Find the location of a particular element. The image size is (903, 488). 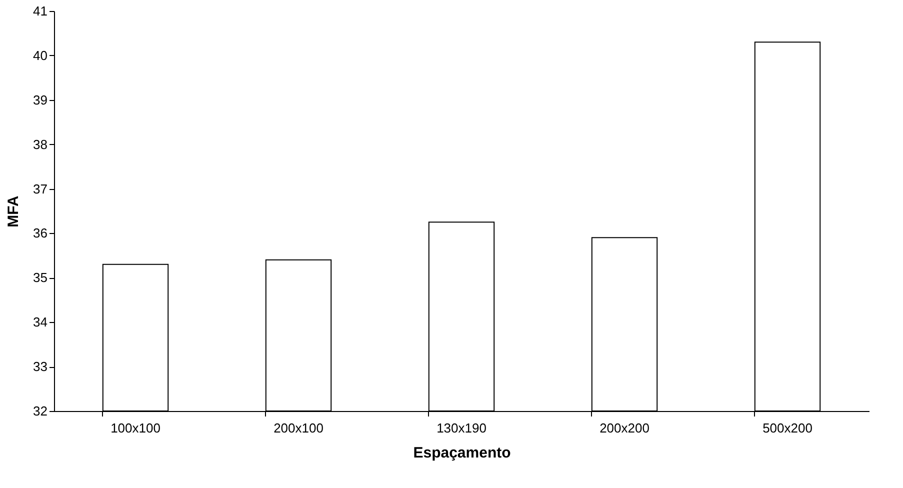

x-tick-label: 500x200 is located at coordinates (787, 428).